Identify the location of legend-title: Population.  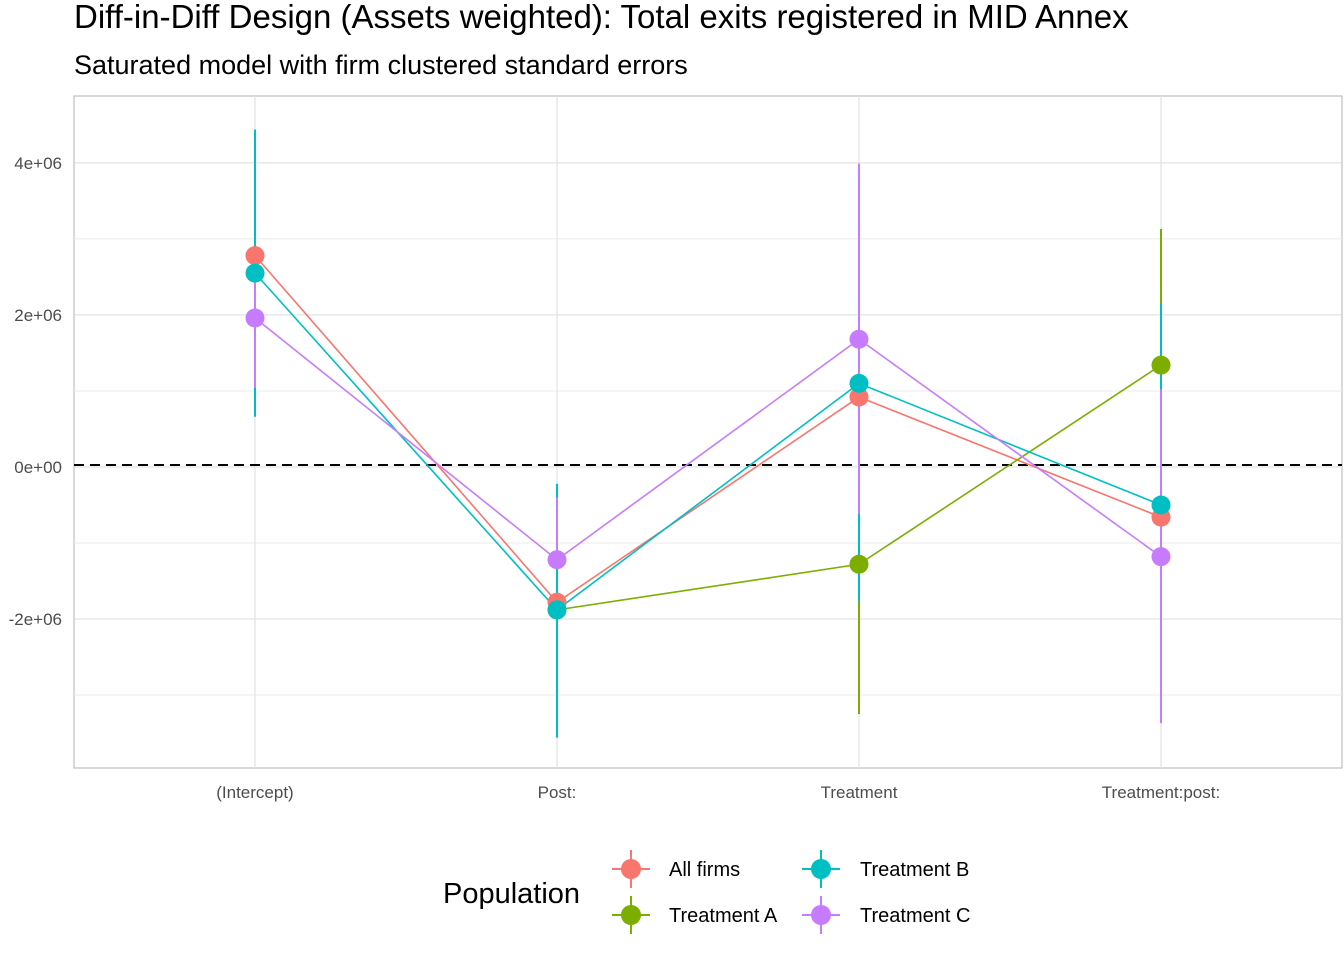
(511, 894).